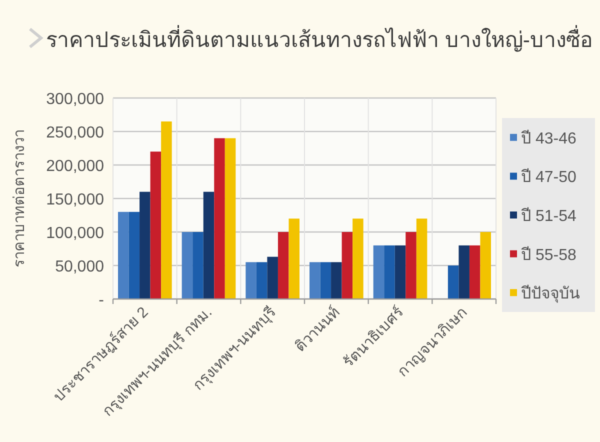 The image size is (600, 442). What do you see at coordinates (550, 294) in the screenshot?
I see `legend-label: ปีปัจจุบัน` at bounding box center [550, 294].